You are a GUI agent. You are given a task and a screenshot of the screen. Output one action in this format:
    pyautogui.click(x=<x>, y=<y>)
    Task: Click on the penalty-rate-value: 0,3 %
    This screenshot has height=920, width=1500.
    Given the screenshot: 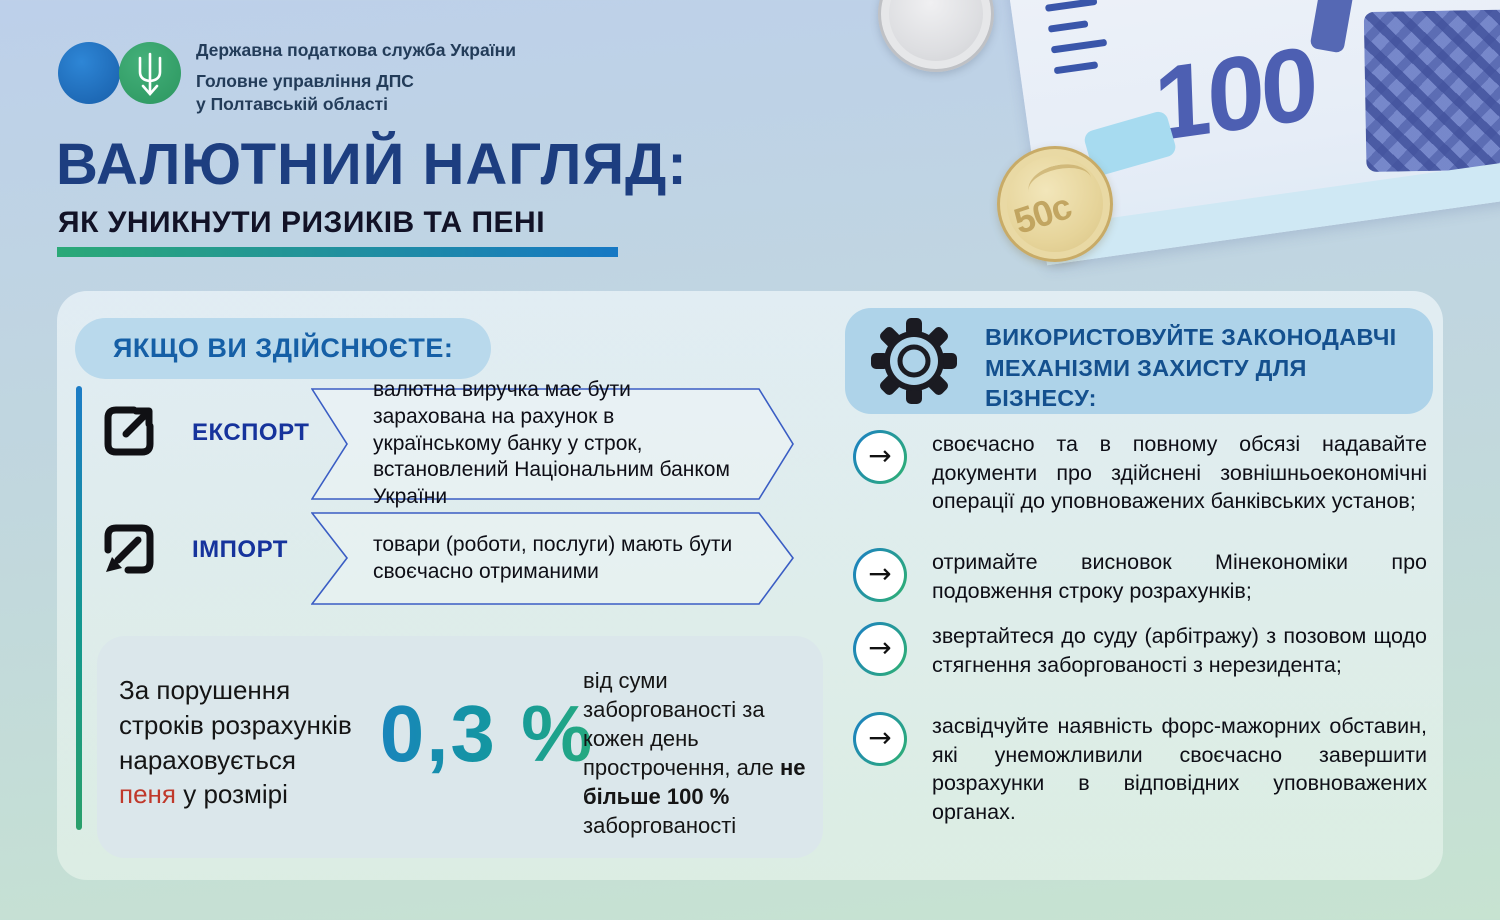 What is the action you would take?
    pyautogui.click(x=487, y=734)
    